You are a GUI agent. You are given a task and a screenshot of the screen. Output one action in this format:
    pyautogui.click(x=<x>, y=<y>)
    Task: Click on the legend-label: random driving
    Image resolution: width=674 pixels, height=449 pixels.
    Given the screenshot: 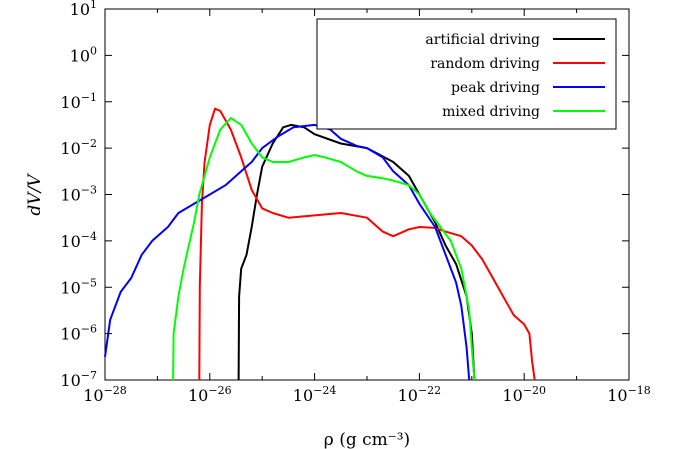 What is the action you would take?
    pyautogui.click(x=485, y=64)
    